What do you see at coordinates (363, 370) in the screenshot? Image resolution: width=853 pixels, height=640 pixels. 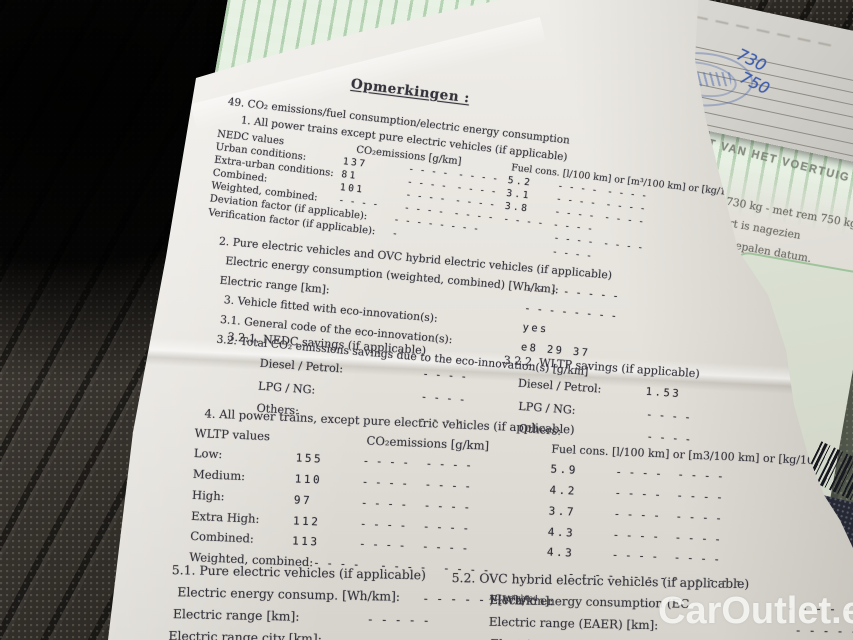 I see `table-row: Diesel / Petrol: - - - -` at bounding box center [363, 370].